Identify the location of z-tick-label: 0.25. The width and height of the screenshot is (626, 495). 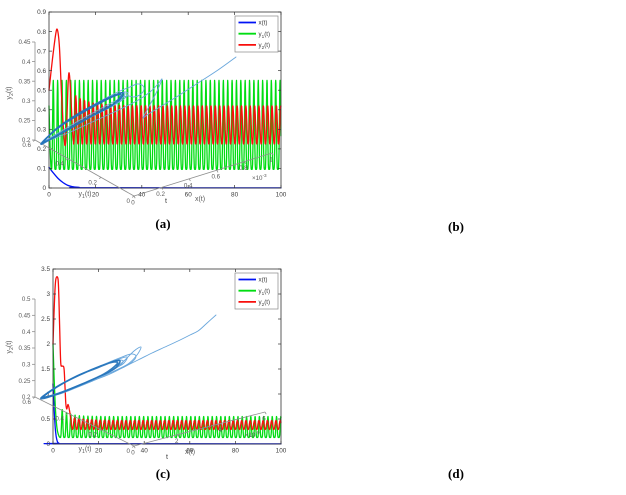
(24, 381).